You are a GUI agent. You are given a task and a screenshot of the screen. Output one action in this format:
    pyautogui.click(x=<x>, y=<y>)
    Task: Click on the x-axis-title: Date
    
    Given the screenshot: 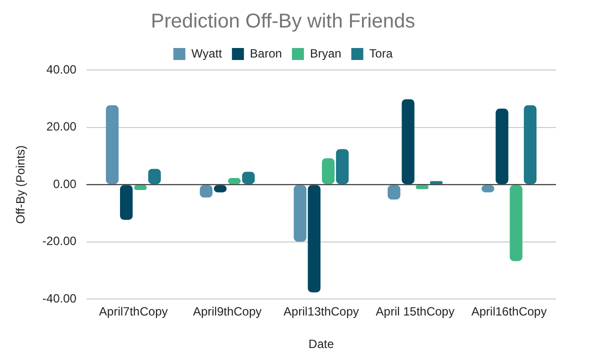 What is the action you would take?
    pyautogui.click(x=321, y=344)
    